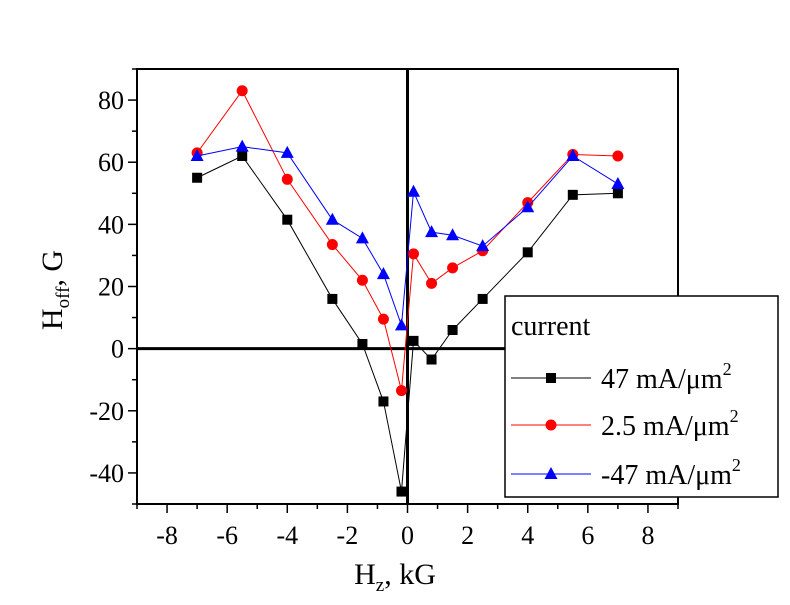  What do you see at coordinates (63, 297) in the screenshot?
I see `y-axis-title-sub: off` at bounding box center [63, 297].